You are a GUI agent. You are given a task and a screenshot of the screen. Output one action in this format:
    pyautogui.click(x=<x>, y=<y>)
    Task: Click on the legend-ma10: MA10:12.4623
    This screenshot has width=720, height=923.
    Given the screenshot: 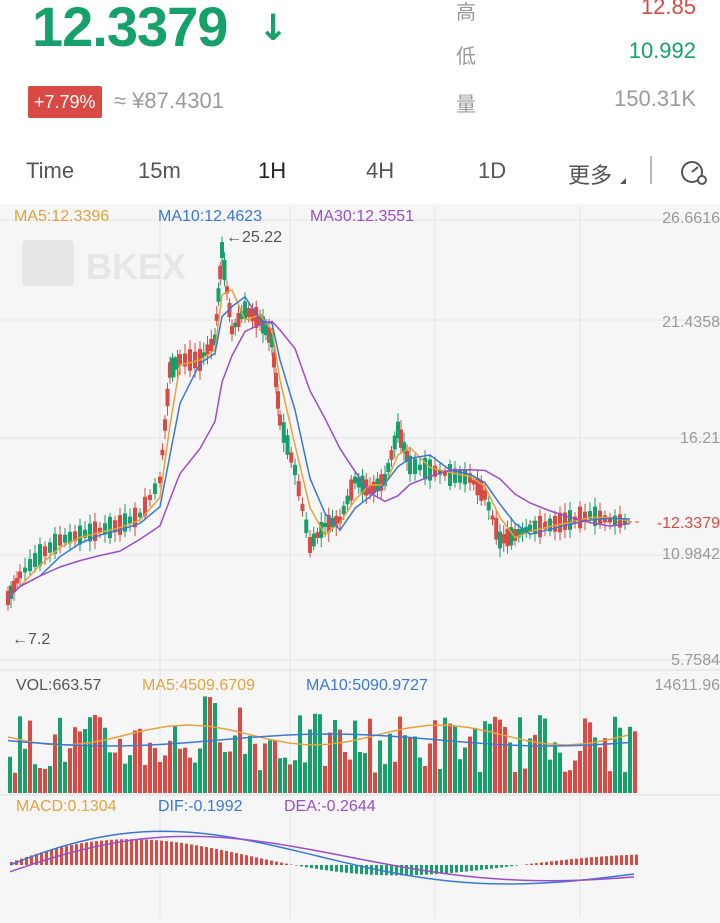 What is the action you would take?
    pyautogui.click(x=210, y=216)
    